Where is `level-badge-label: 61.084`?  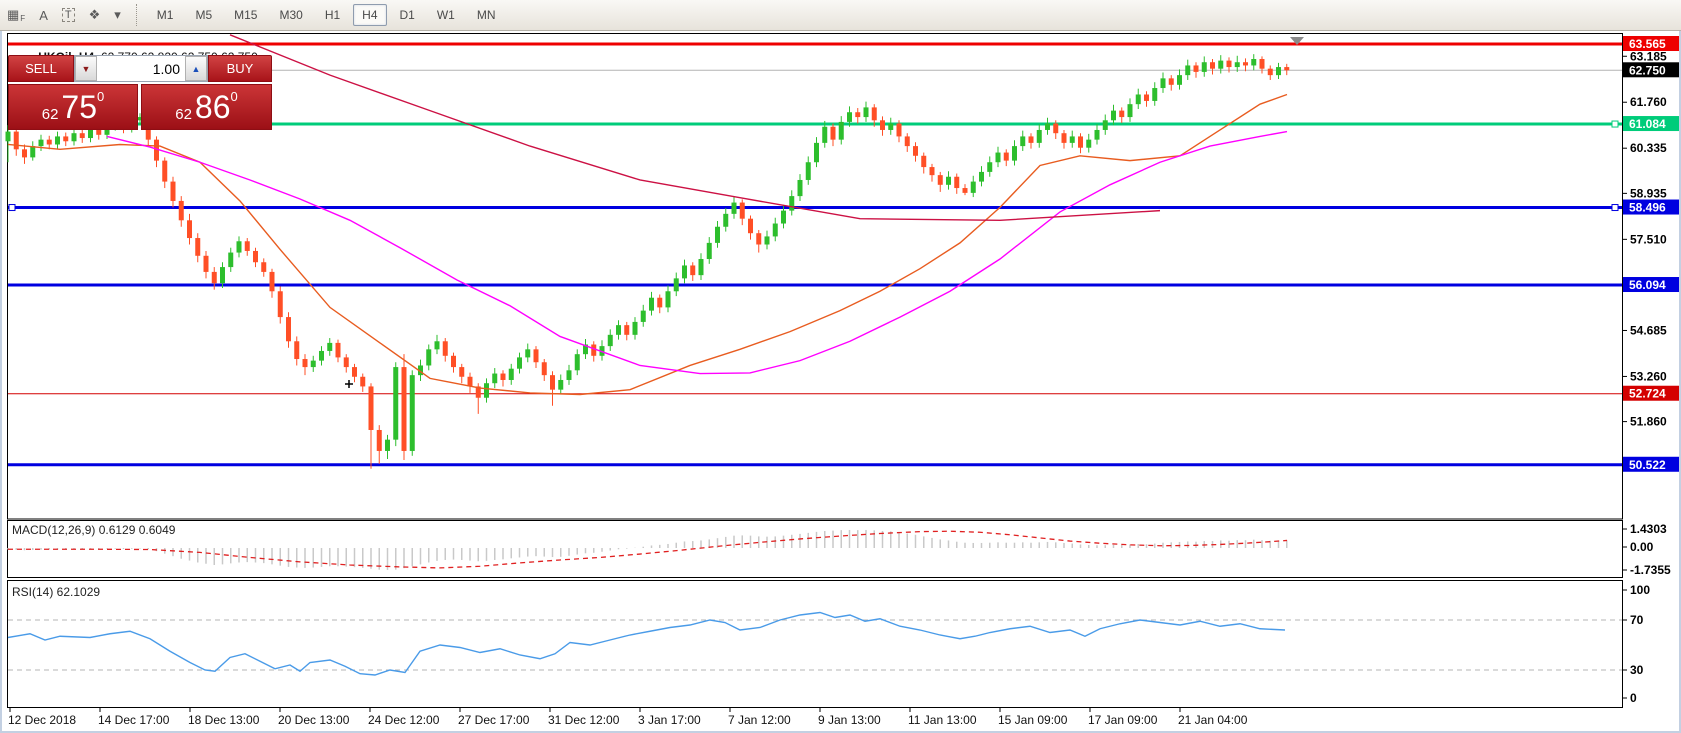 level-badge-label: 61.084 is located at coordinates (1647, 124).